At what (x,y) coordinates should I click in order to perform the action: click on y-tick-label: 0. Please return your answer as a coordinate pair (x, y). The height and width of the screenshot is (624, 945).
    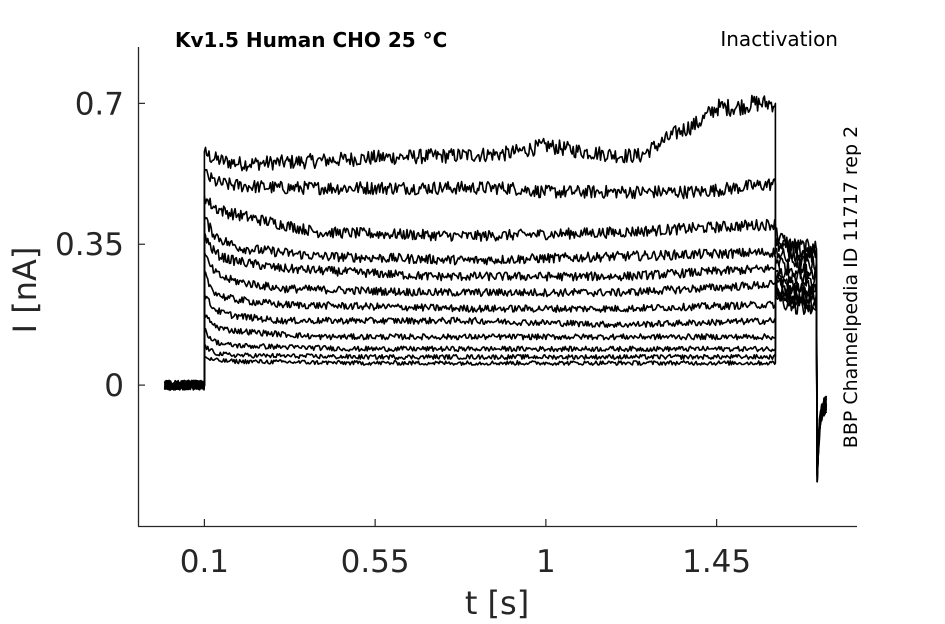
    Looking at the image, I should click on (114, 386).